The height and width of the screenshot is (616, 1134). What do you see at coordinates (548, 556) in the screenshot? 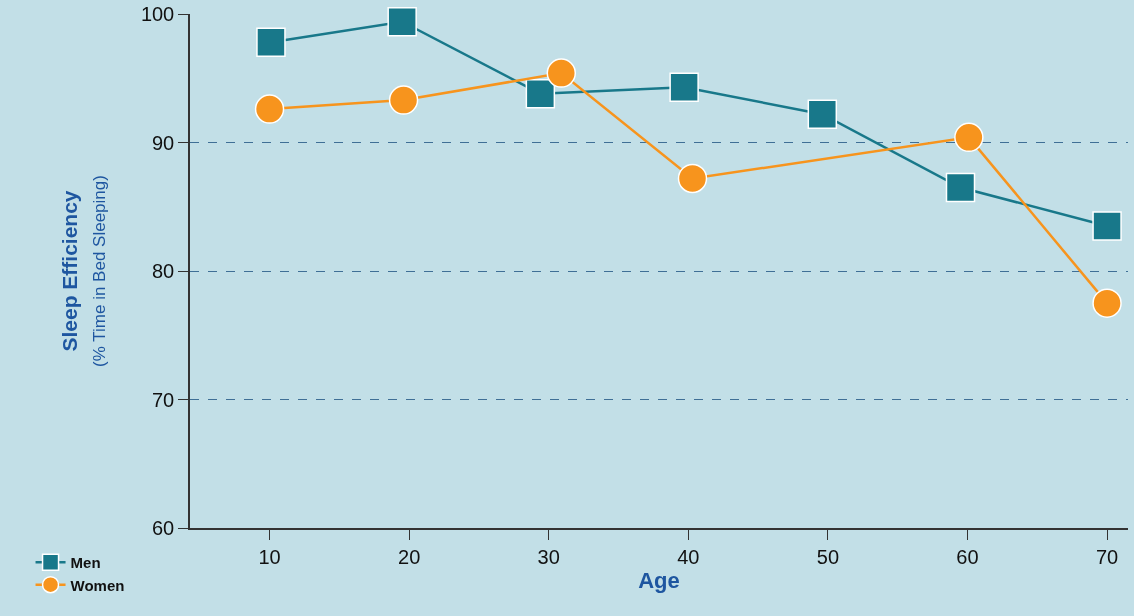
I see `x-tick-label: 30` at bounding box center [548, 556].